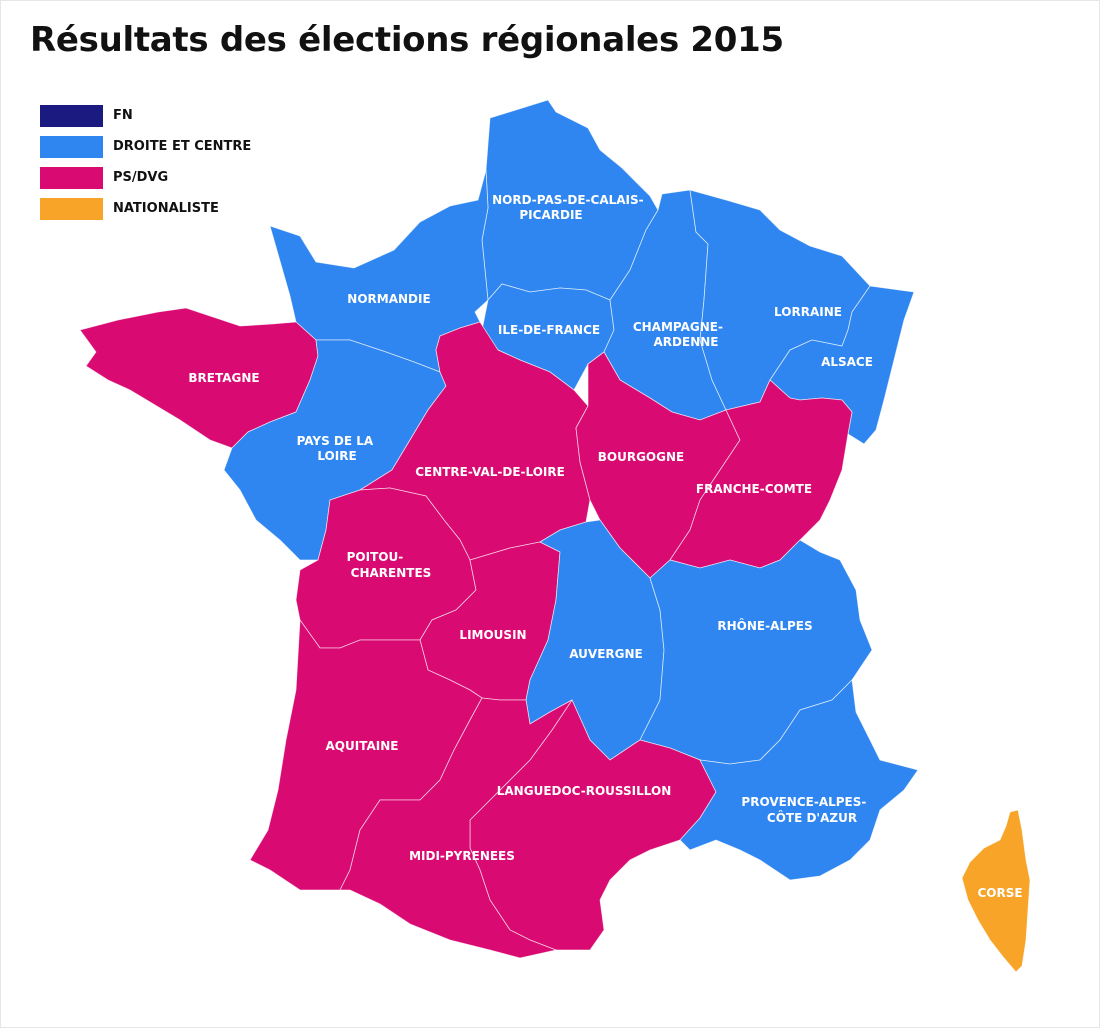 The height and width of the screenshot is (1028, 1100). What do you see at coordinates (680, 334) in the screenshot?
I see `label-champagne: CHAMPAGNE- ARDENNE` at bounding box center [680, 334].